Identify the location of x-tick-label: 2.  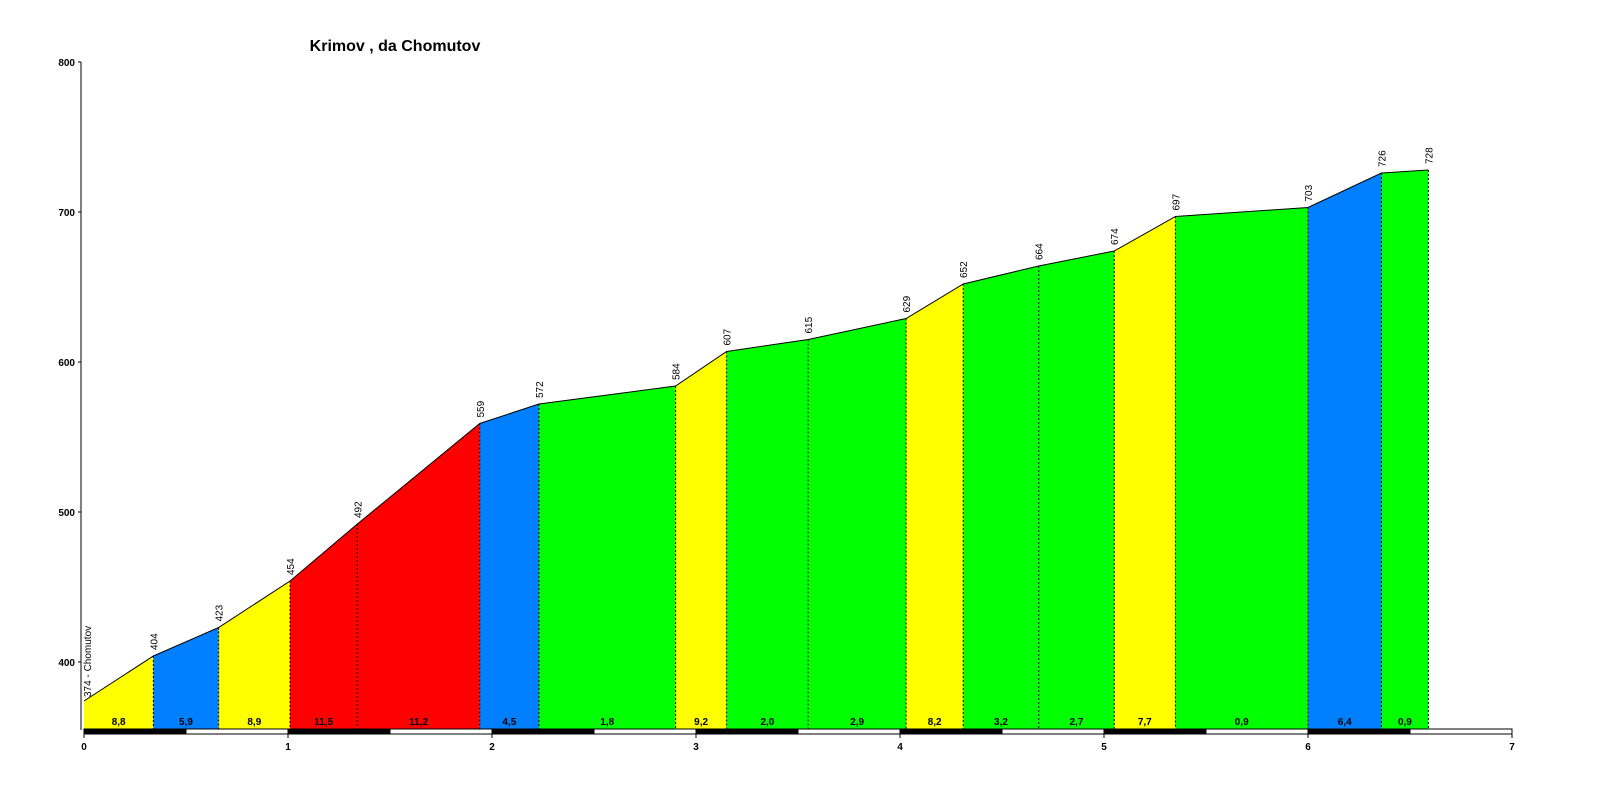
(492, 747).